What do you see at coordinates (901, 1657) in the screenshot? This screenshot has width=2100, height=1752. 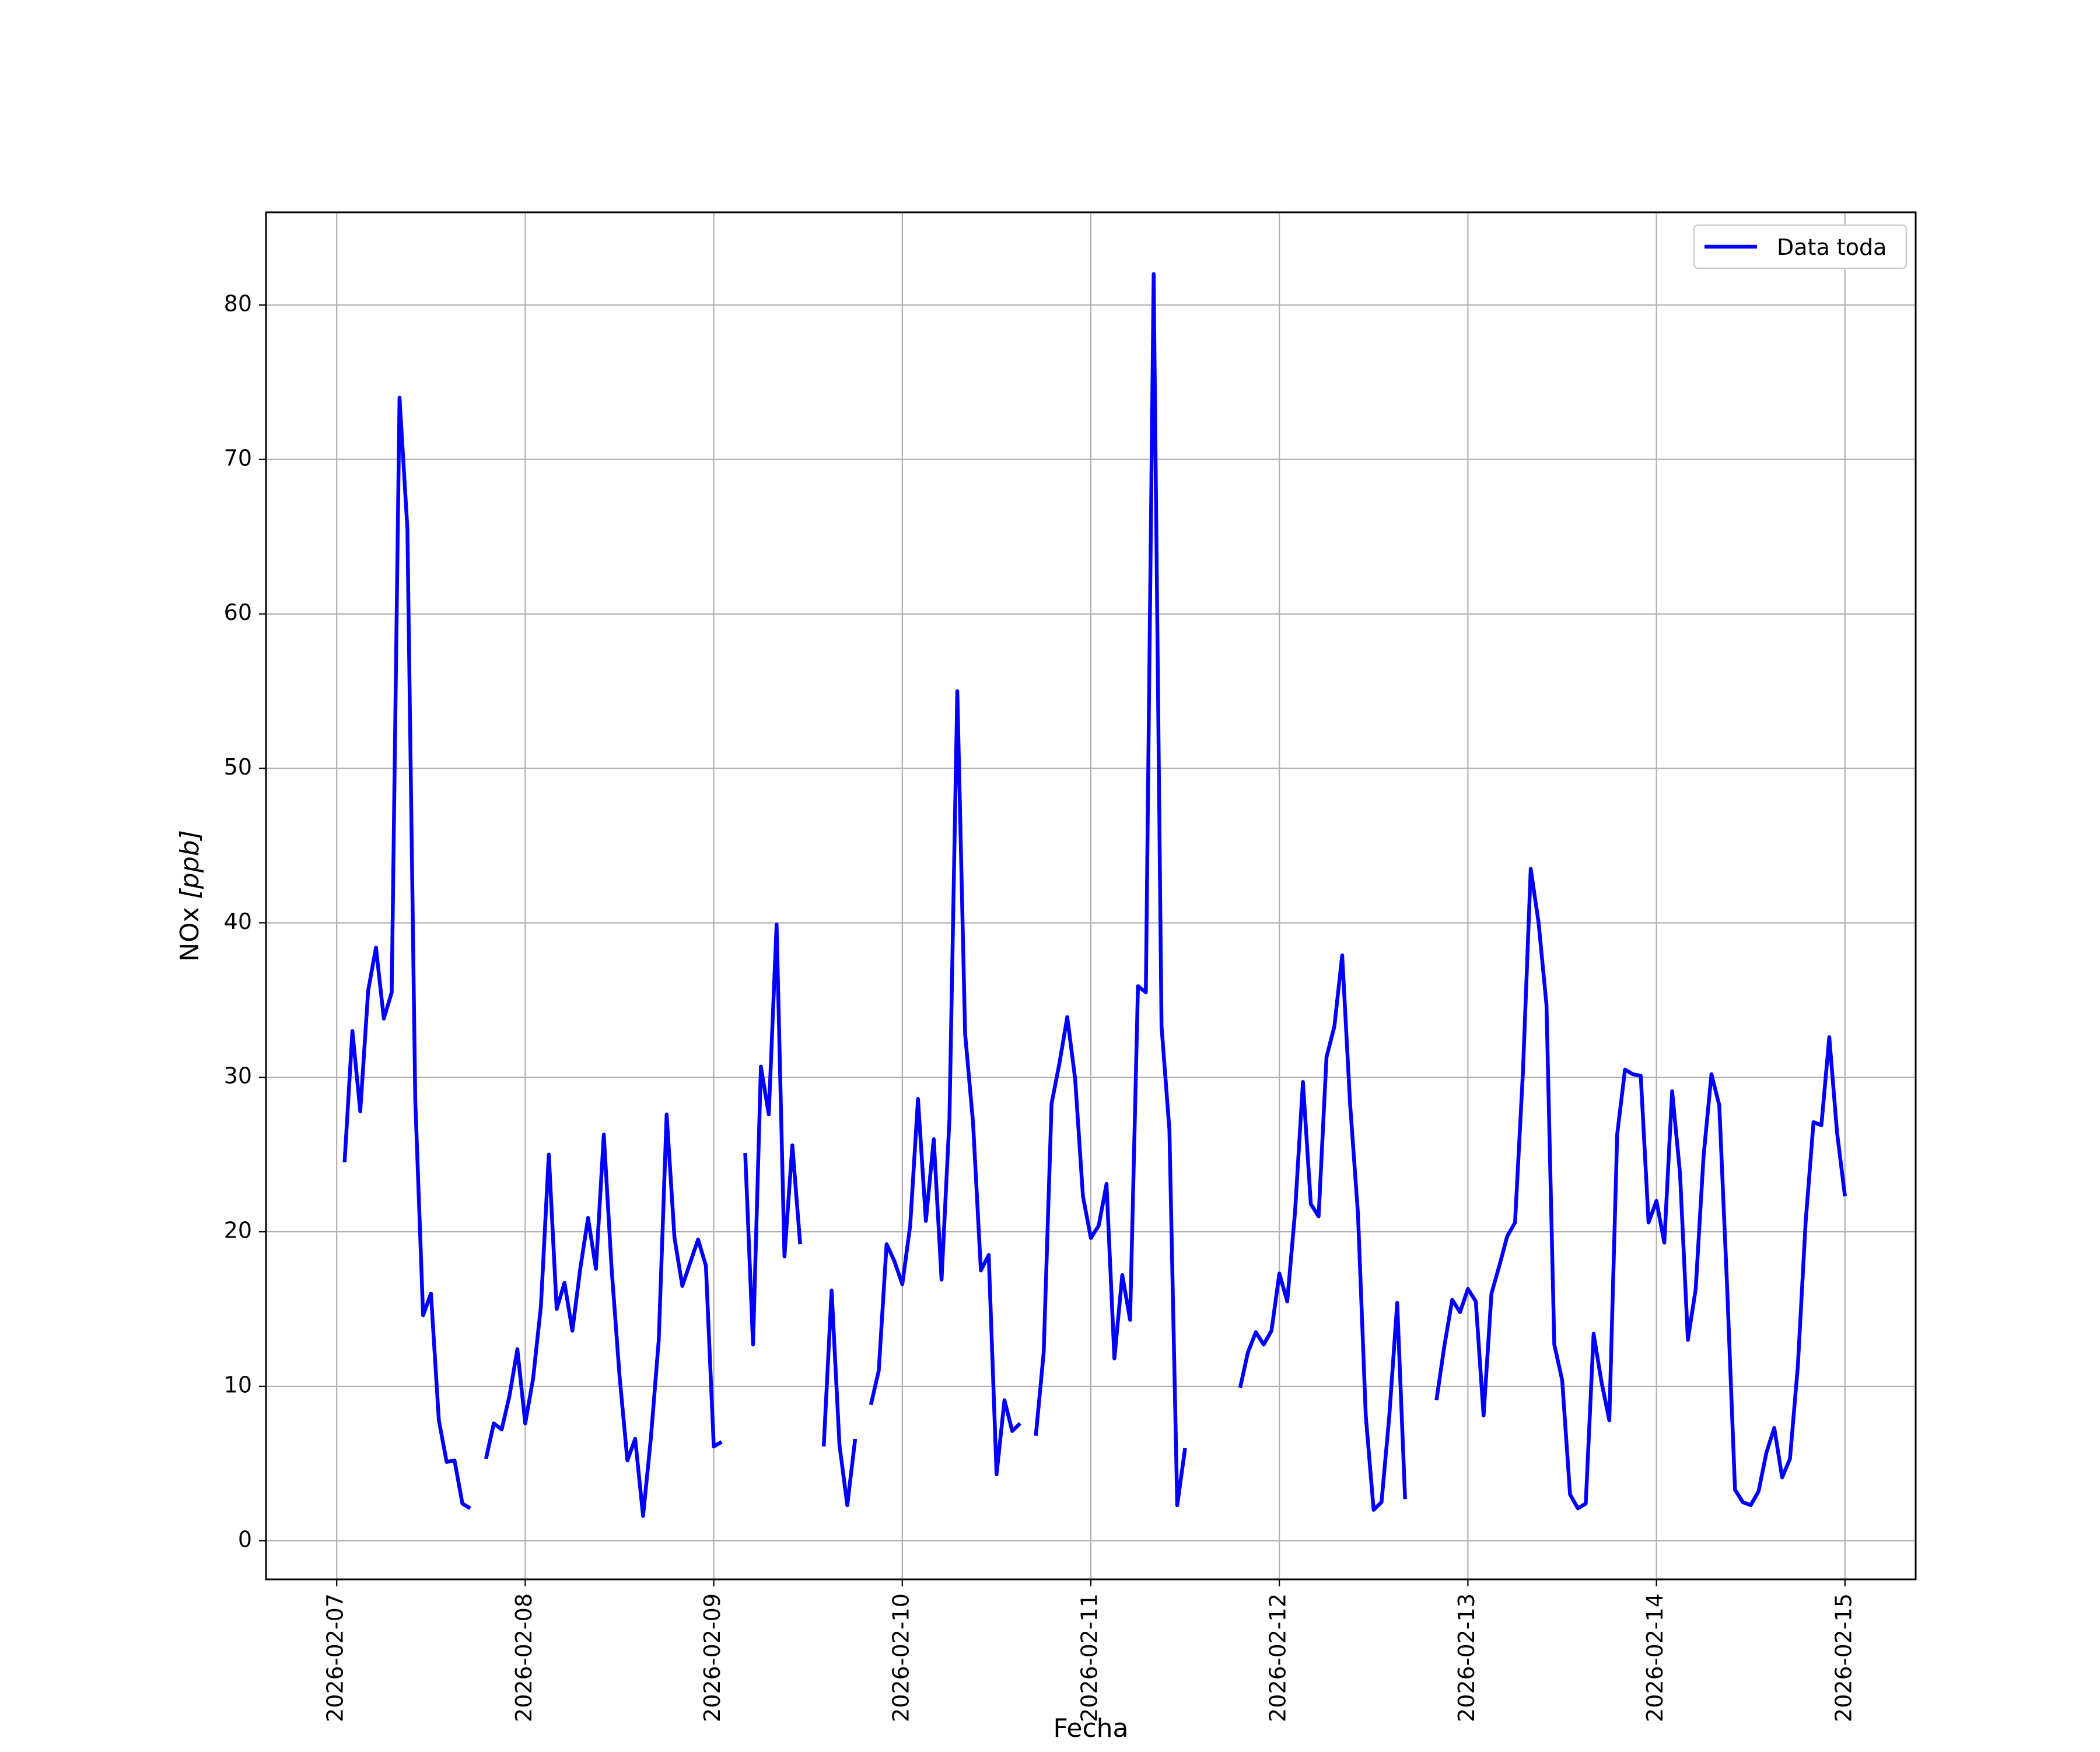 I see `x-tick-label-3: 2026-02-10` at bounding box center [901, 1657].